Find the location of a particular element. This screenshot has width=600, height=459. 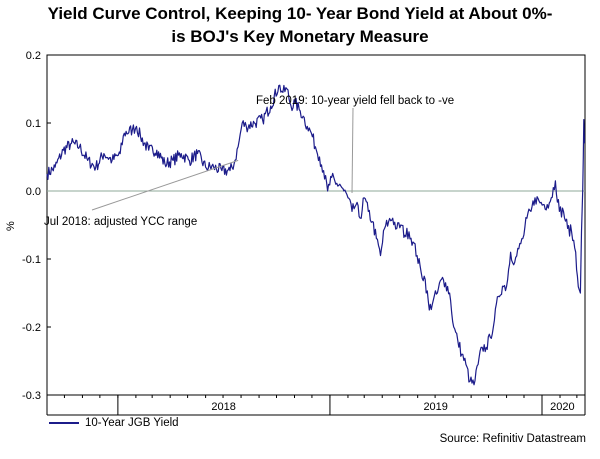

y-tick-label: -0.1 is located at coordinates (31, 260).